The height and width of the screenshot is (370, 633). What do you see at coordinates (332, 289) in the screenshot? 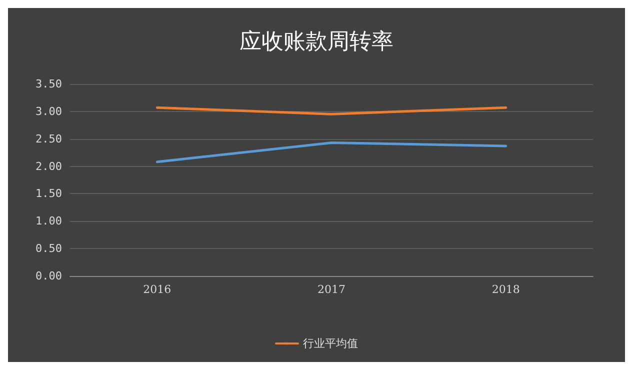
I see `x-tick-label: 2017` at bounding box center [332, 289].